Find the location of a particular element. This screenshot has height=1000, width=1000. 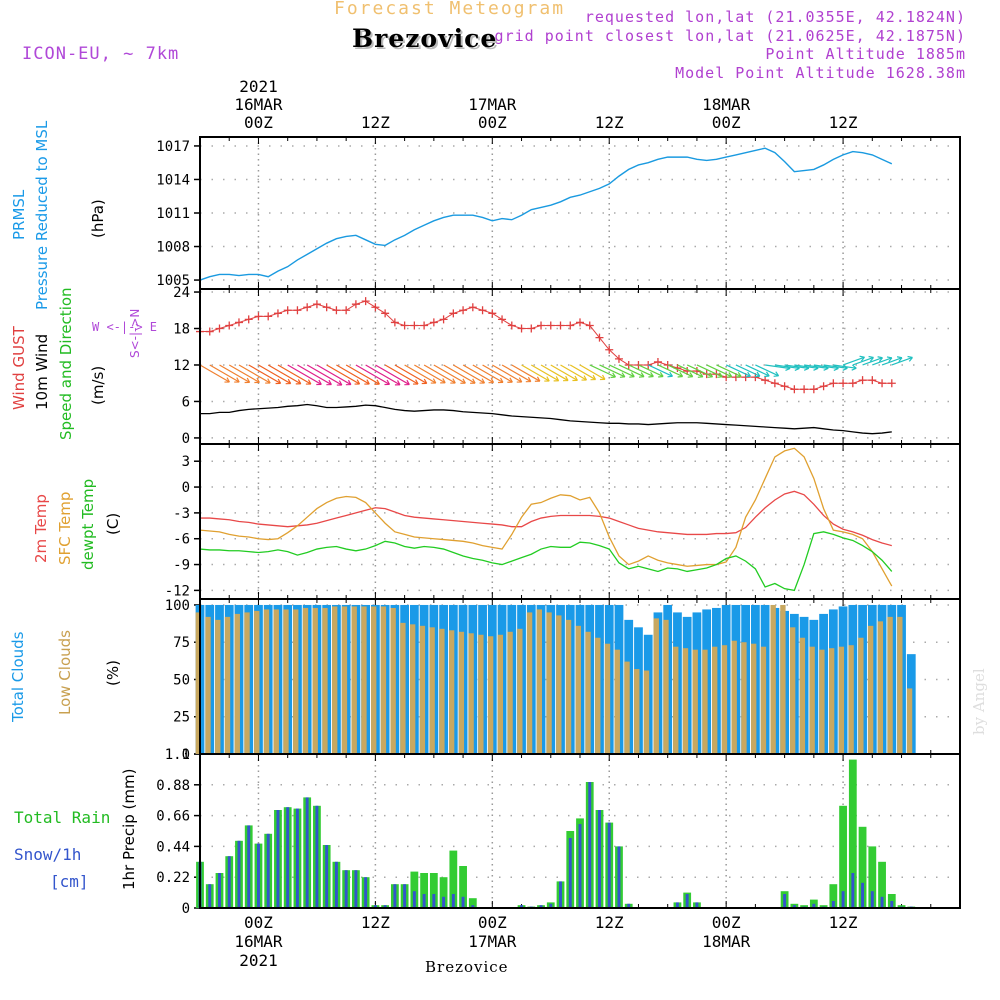

footer-station: Brezovice is located at coordinates (467, 967).